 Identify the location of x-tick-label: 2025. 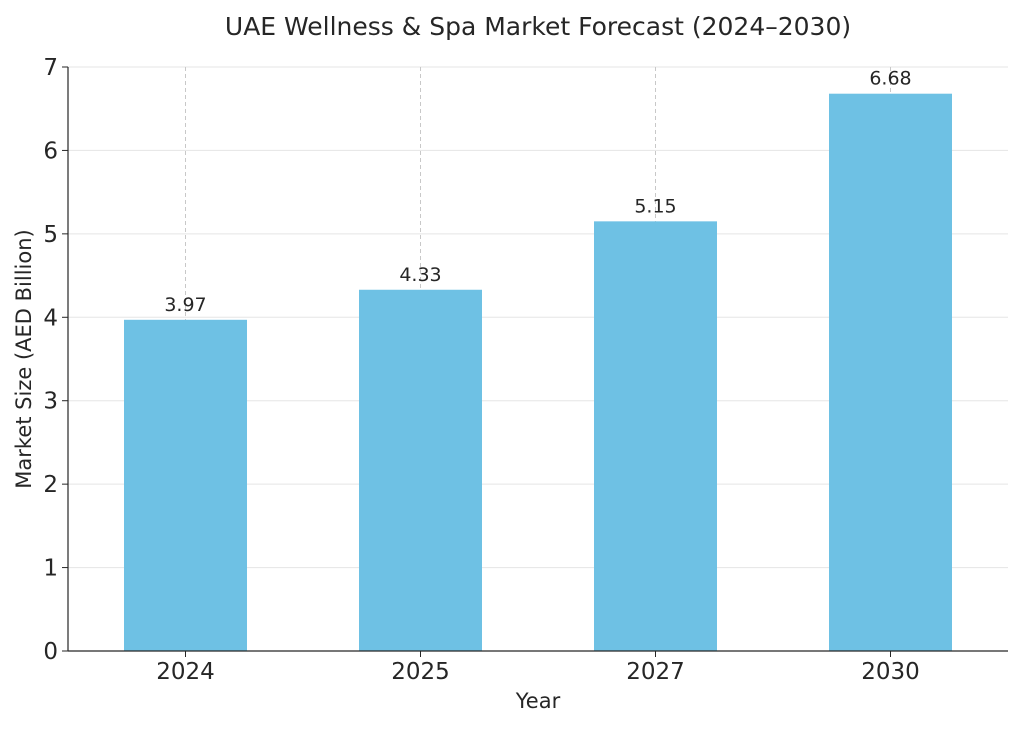
(420, 672).